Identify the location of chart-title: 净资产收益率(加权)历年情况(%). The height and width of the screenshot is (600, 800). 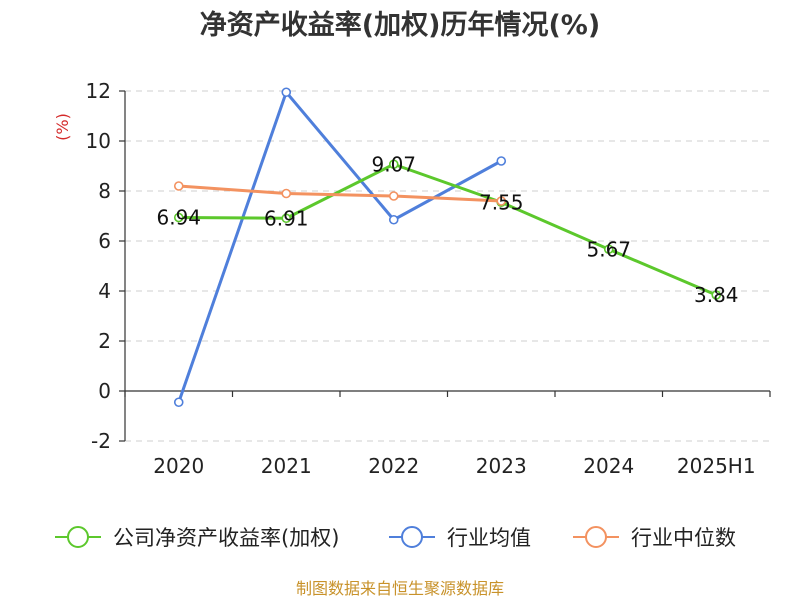
(400, 25).